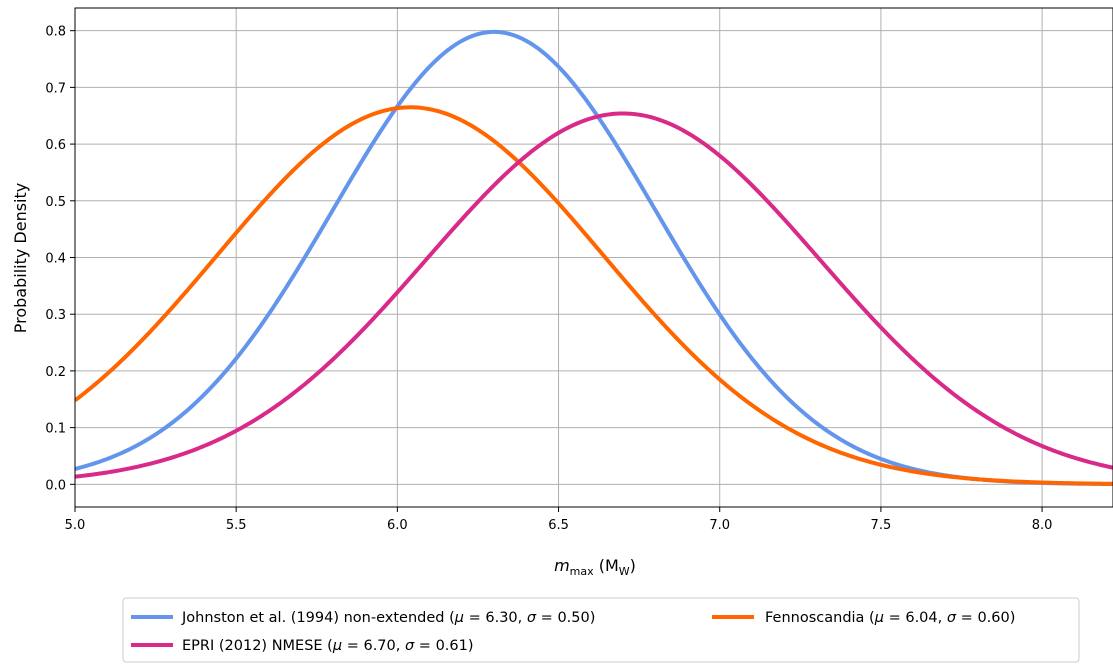  What do you see at coordinates (236, 525) in the screenshot?
I see `x-tick-label: 5.5` at bounding box center [236, 525].